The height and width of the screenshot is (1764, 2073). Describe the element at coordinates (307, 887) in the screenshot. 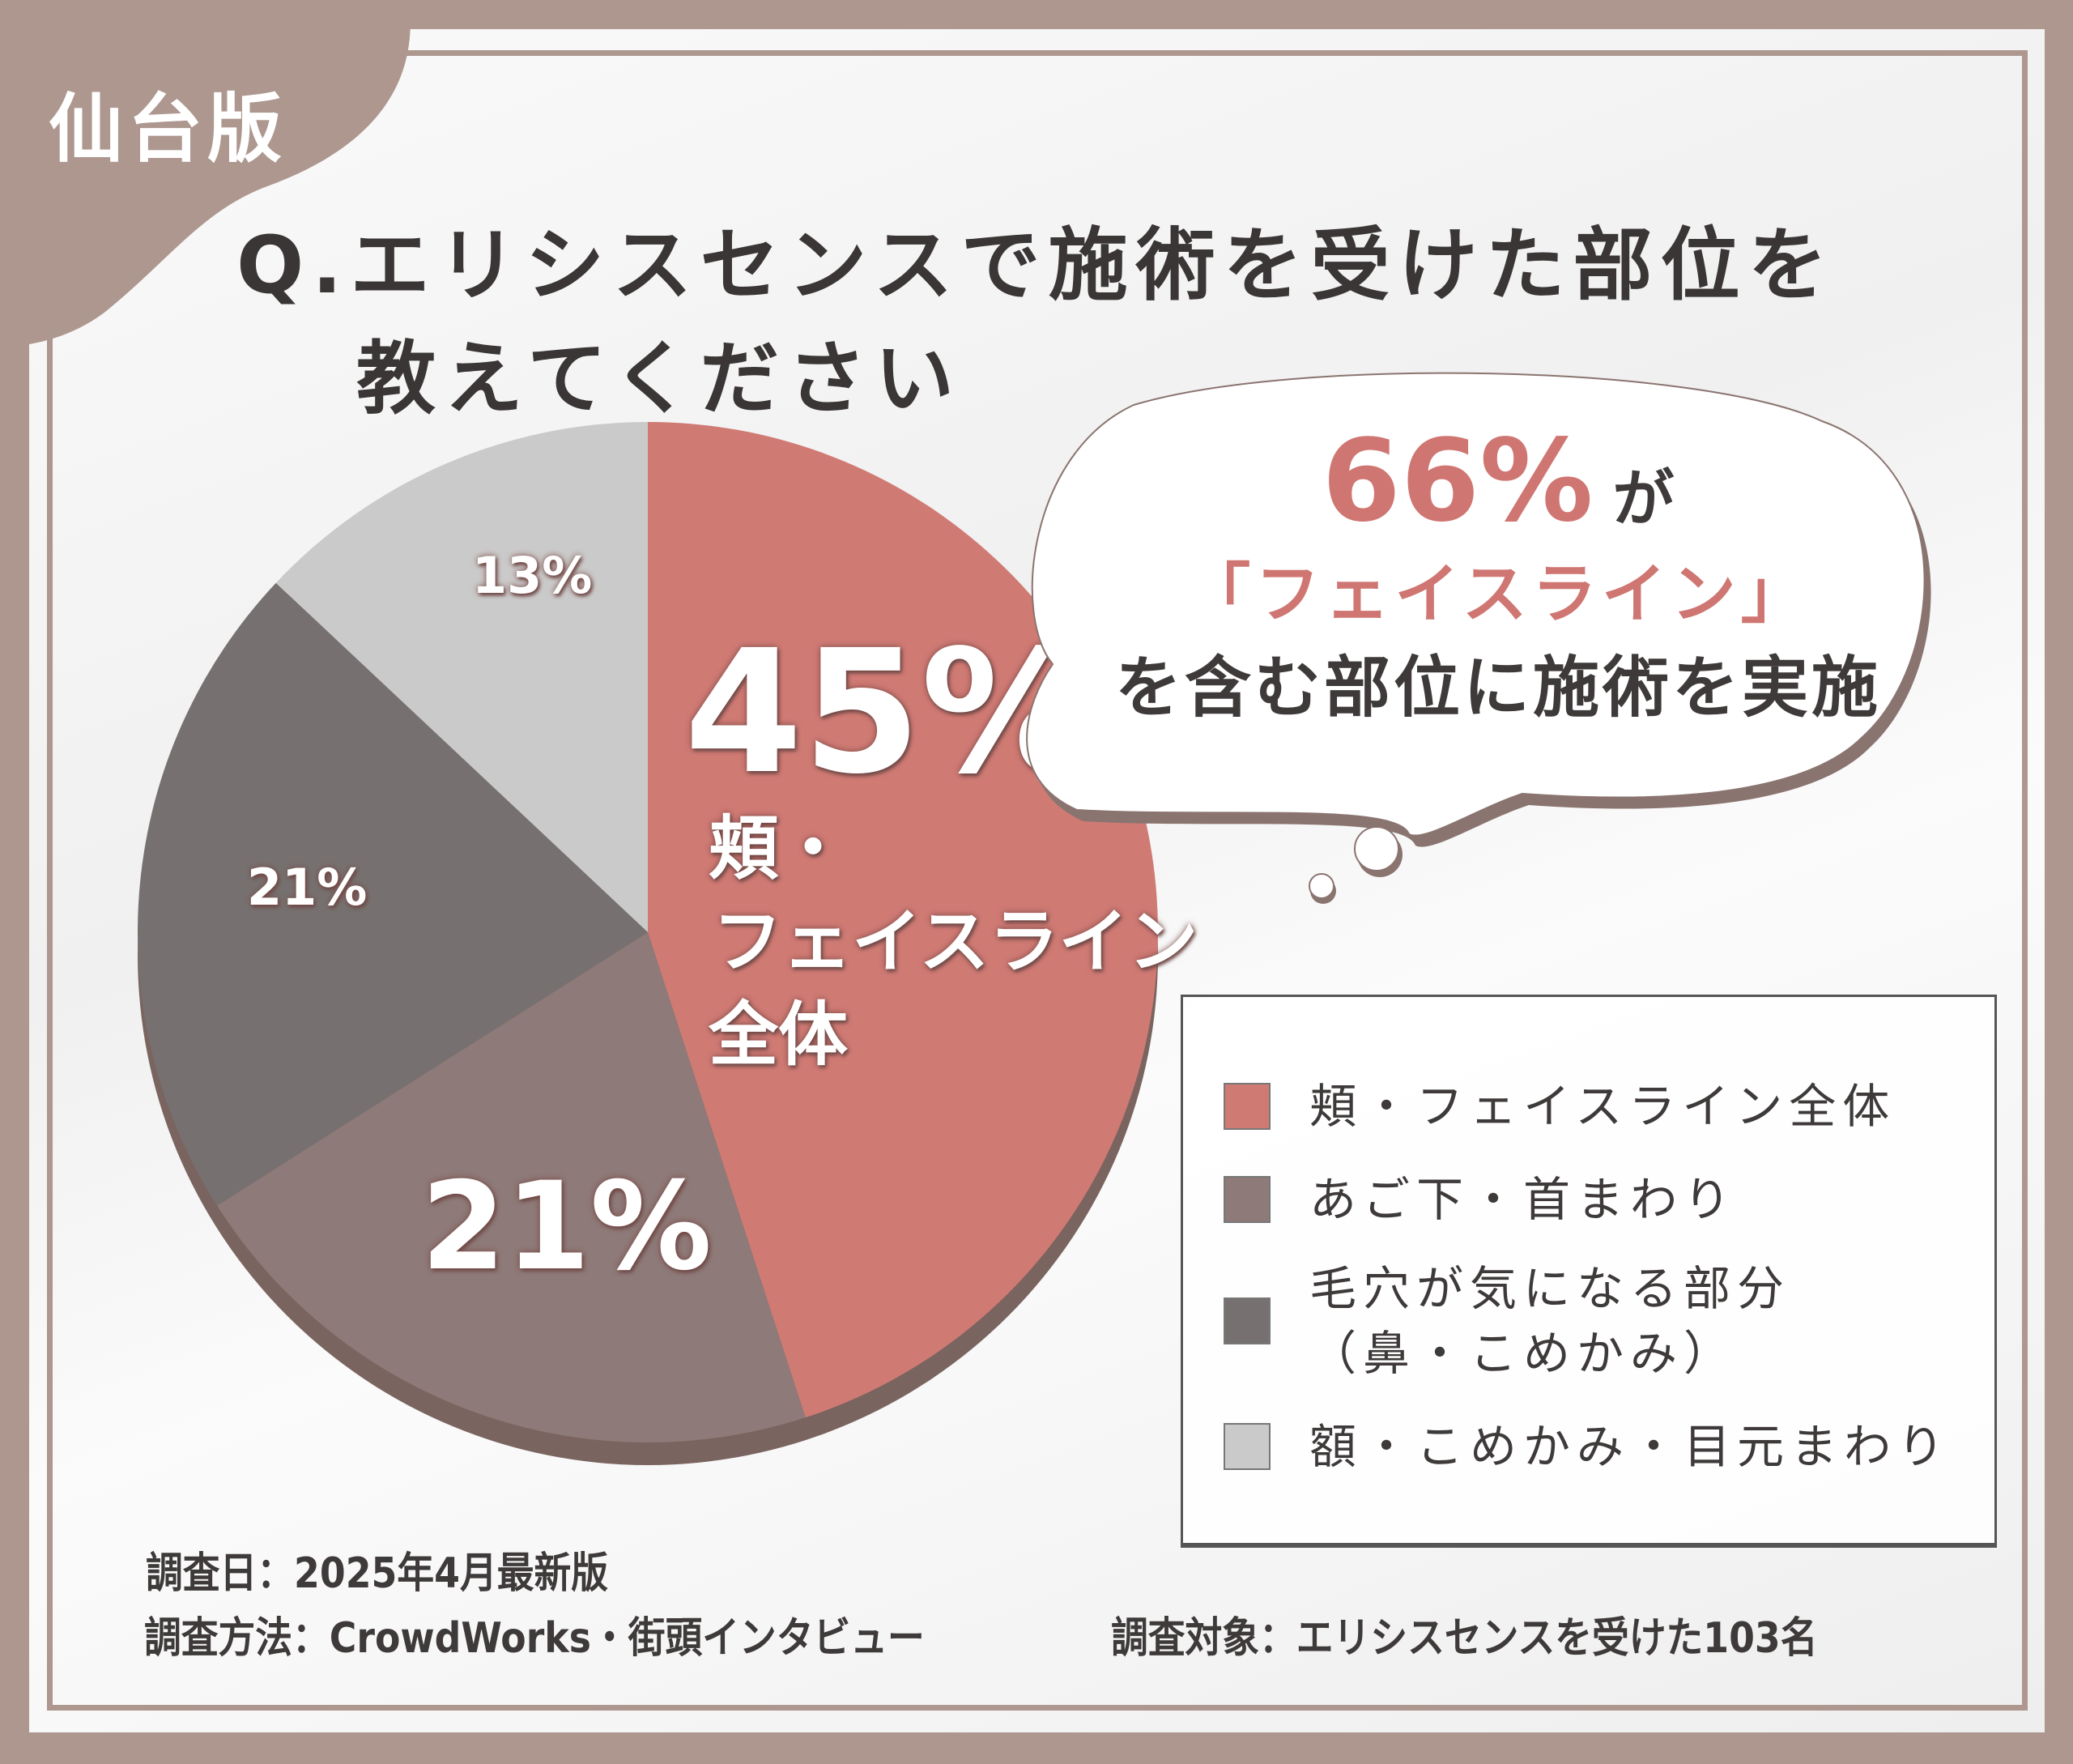

I see `pie-label-2: 21%` at that location.